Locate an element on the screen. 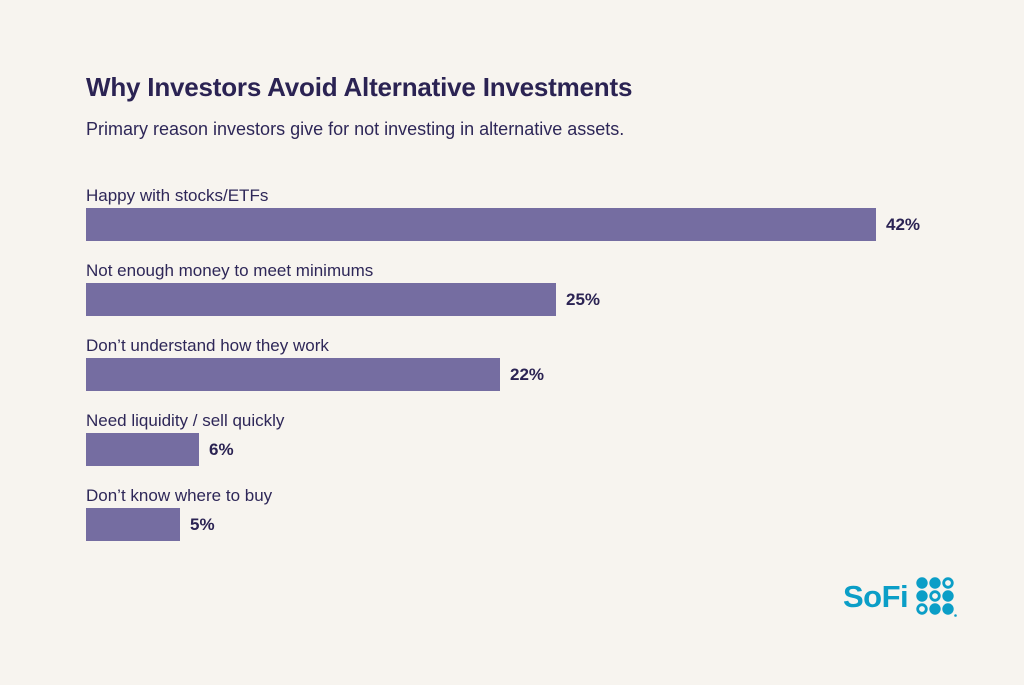 This screenshot has width=1024, height=685. bar-row: Happy with stocks/ETFs 42% is located at coordinates (521, 213).